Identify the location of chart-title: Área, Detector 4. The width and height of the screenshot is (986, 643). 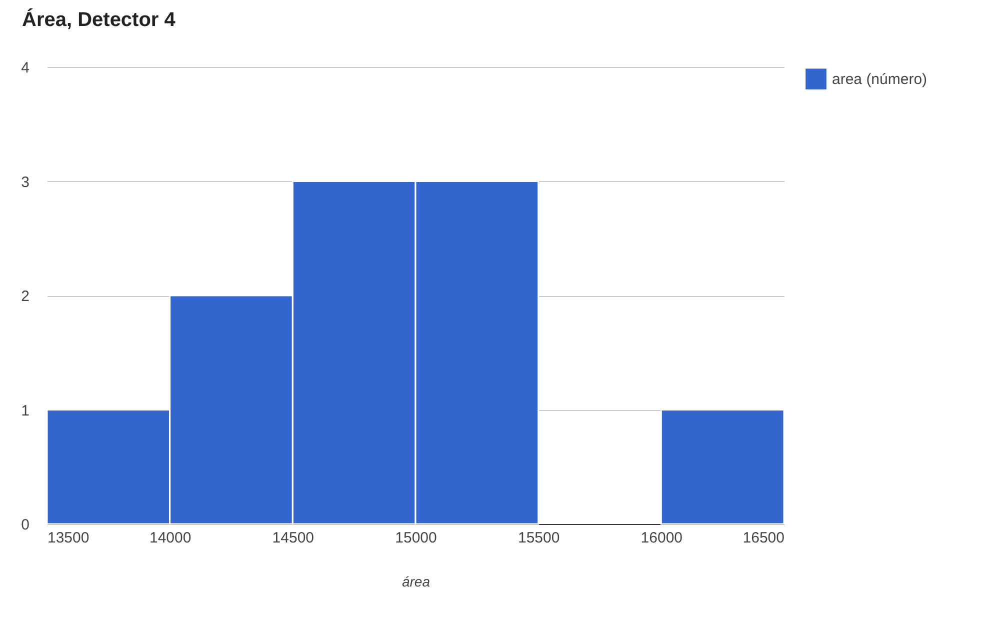
(99, 19).